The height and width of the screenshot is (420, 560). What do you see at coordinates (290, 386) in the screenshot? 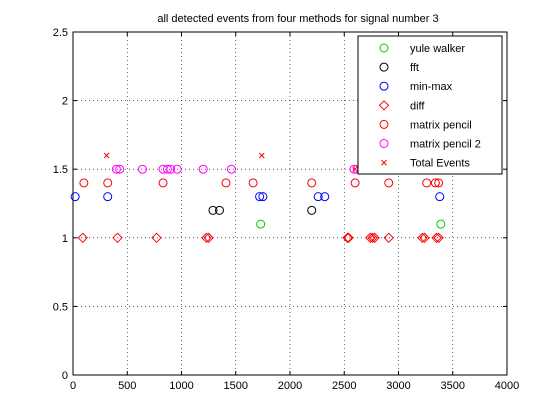
I see `x-tick-label: 2000` at bounding box center [290, 386].